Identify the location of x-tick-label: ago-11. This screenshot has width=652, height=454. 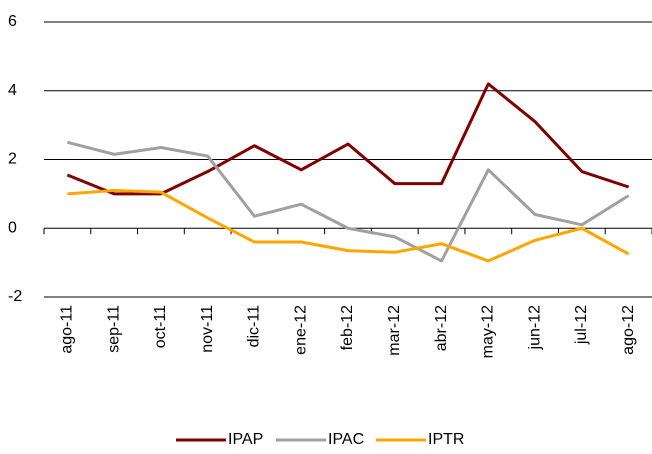
(67, 329).